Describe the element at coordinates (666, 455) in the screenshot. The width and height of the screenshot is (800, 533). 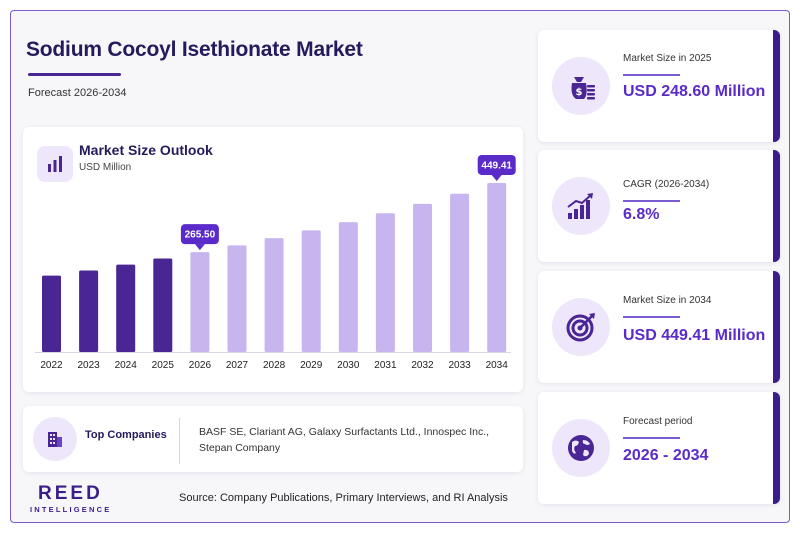
I see `kpi-value: 2026 - 2034` at that location.